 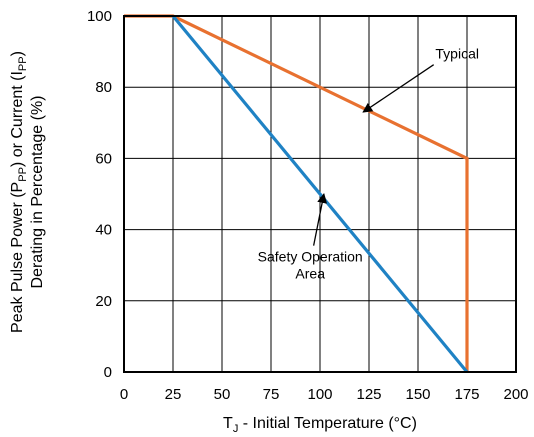 What do you see at coordinates (103, 158) in the screenshot?
I see `y-tick-label: 60` at bounding box center [103, 158].